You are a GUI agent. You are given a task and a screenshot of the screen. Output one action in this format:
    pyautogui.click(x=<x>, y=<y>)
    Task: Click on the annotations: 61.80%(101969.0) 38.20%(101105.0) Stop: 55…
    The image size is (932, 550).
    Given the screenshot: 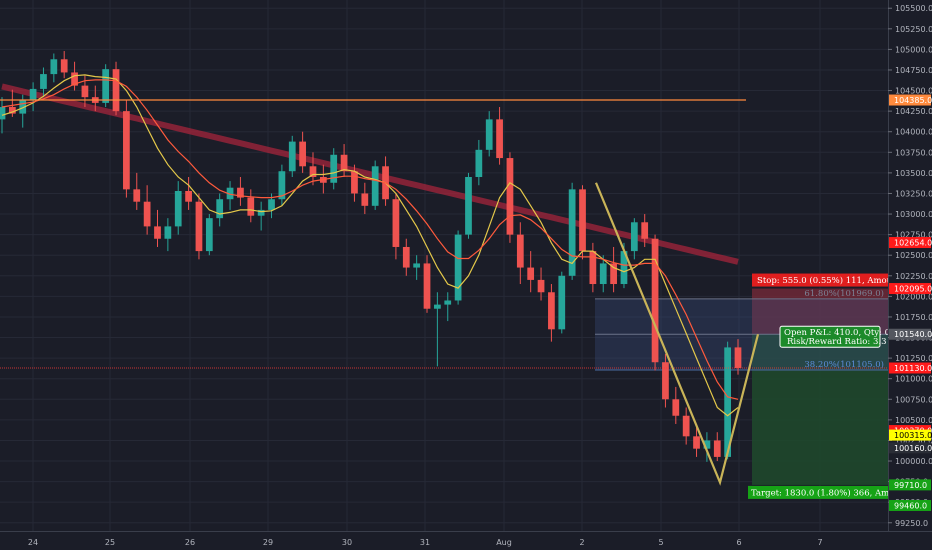 What is the action you would take?
    pyautogui.click(x=827, y=386)
    